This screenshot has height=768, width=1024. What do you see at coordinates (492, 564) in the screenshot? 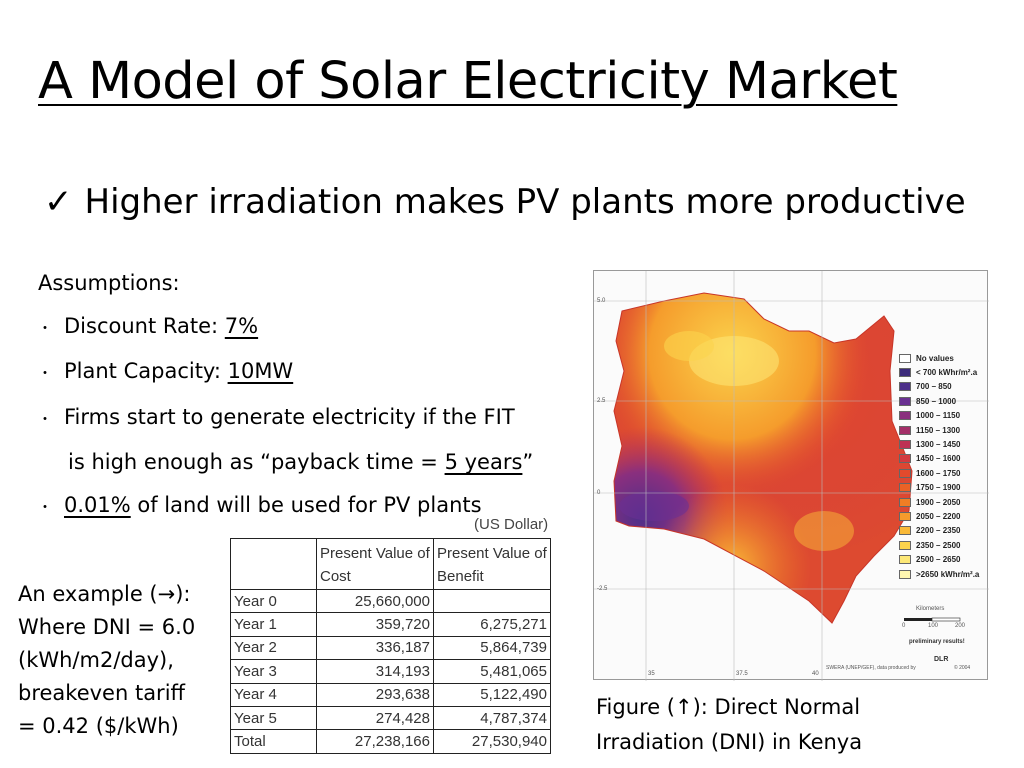
I see `table-header-cell: Present Value of Benefit` at bounding box center [492, 564].